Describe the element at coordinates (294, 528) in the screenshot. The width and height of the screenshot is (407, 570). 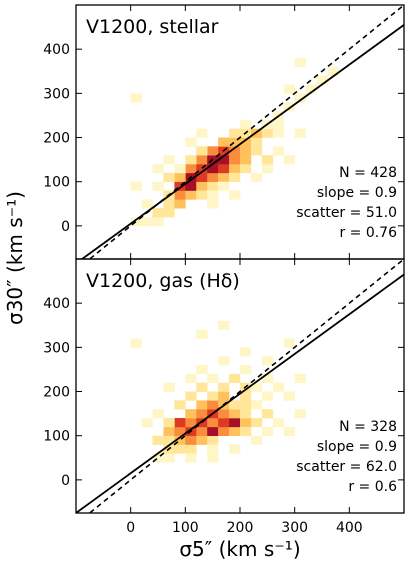
I see `x-tick-label: 300` at that location.